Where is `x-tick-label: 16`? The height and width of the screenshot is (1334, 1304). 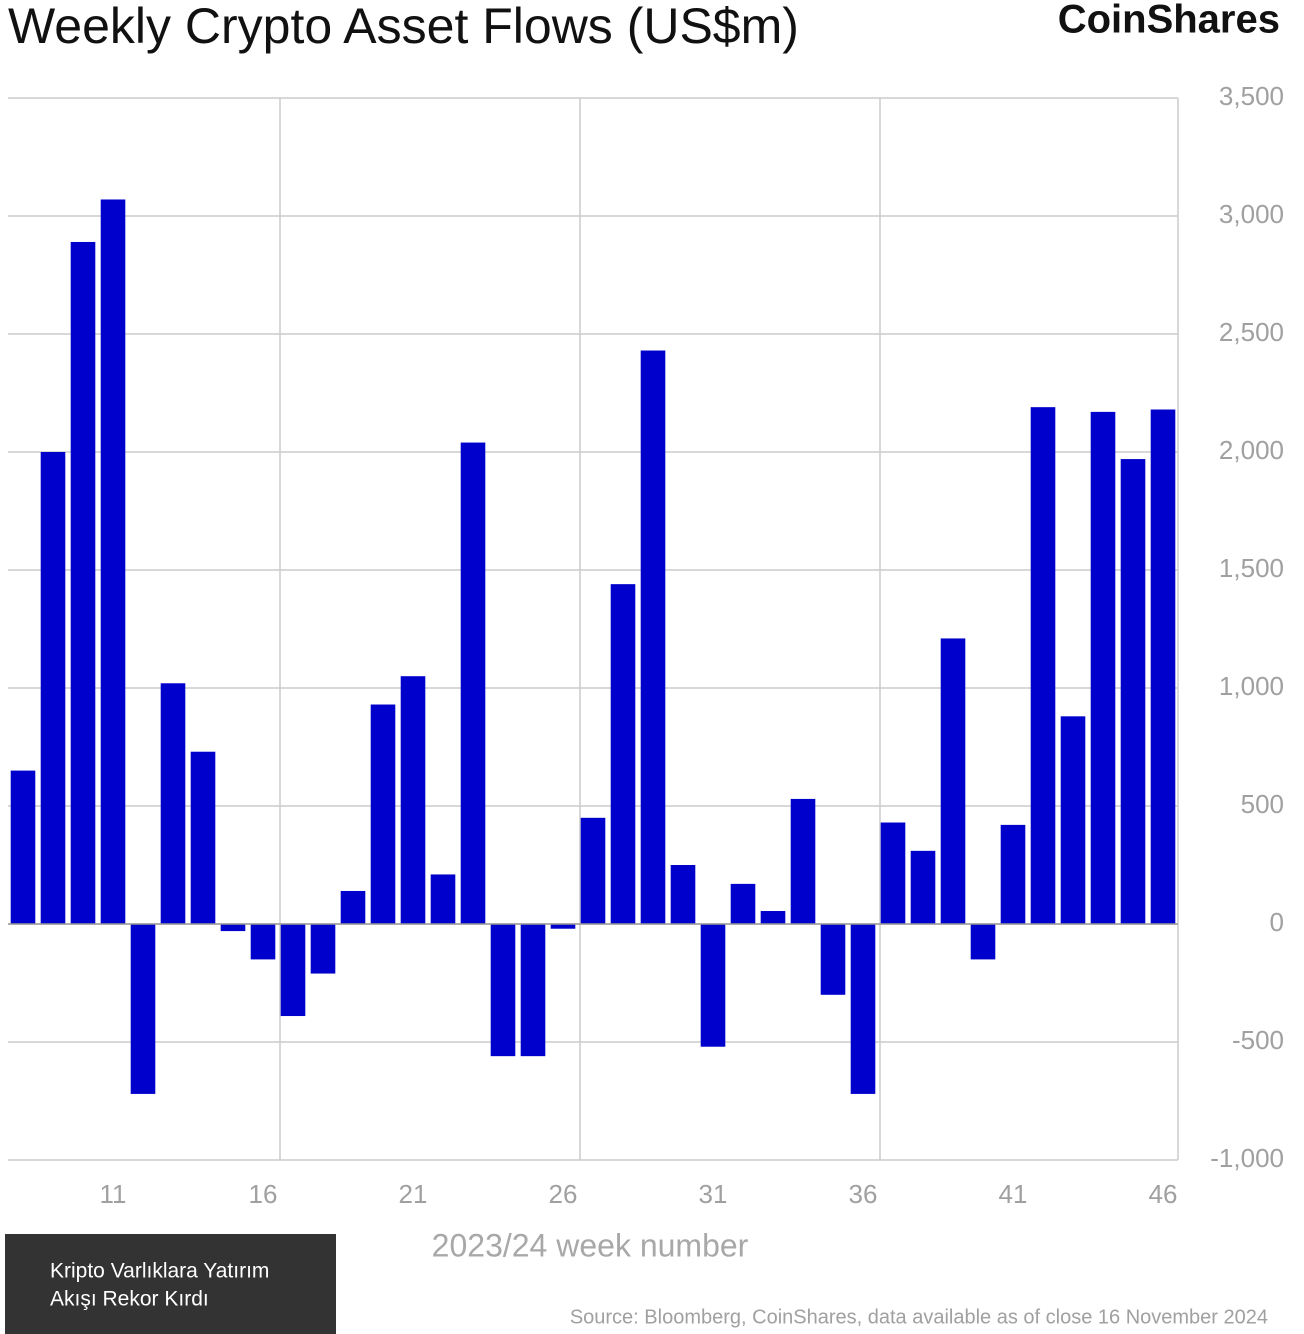 x-tick-label: 16 is located at coordinates (263, 1194).